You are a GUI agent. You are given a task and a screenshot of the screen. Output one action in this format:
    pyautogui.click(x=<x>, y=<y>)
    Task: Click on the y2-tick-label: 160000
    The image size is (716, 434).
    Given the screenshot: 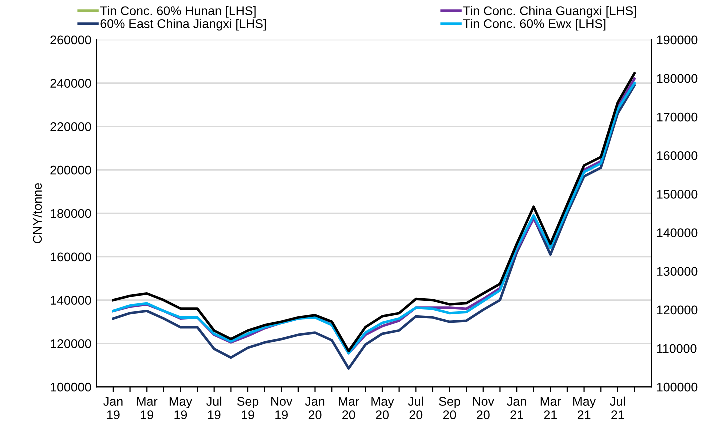 What is the action you would take?
    pyautogui.click(x=677, y=155)
    